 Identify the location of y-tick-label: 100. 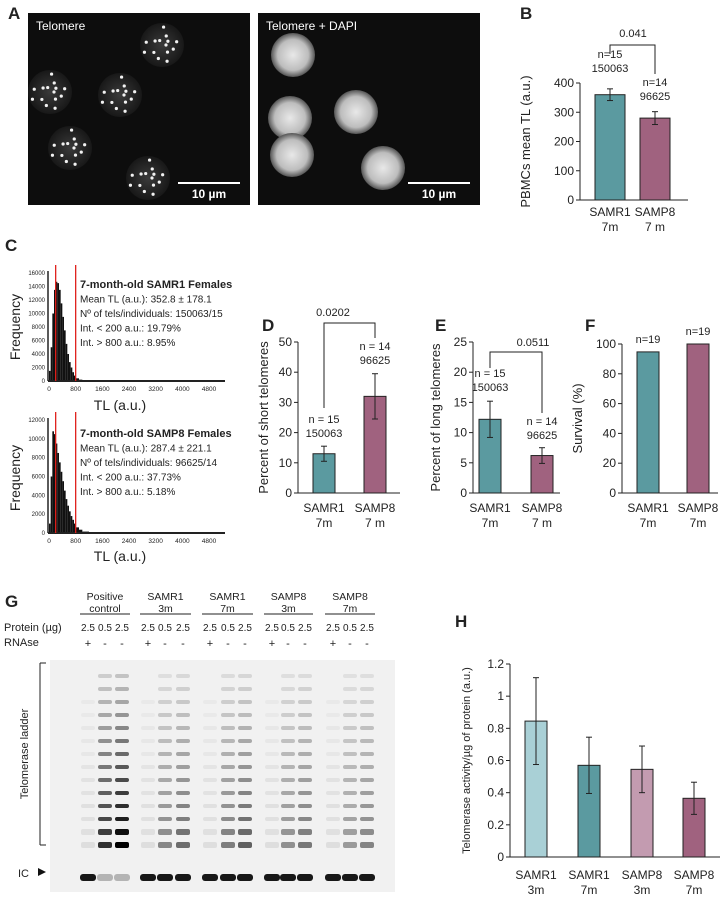
(606, 344).